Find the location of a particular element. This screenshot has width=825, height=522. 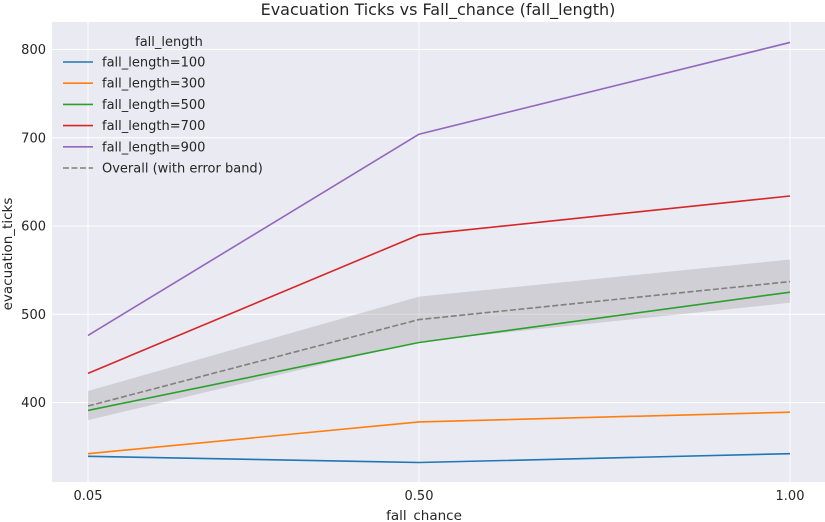

legend-entry: Overall (with error band) is located at coordinates (182, 169).